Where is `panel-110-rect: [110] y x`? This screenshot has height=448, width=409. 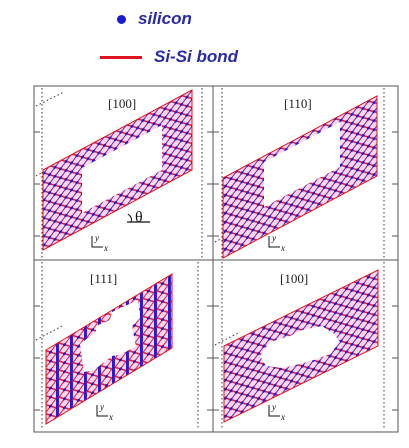 panel-110-rect: [110] y x is located at coordinates (300, 177).